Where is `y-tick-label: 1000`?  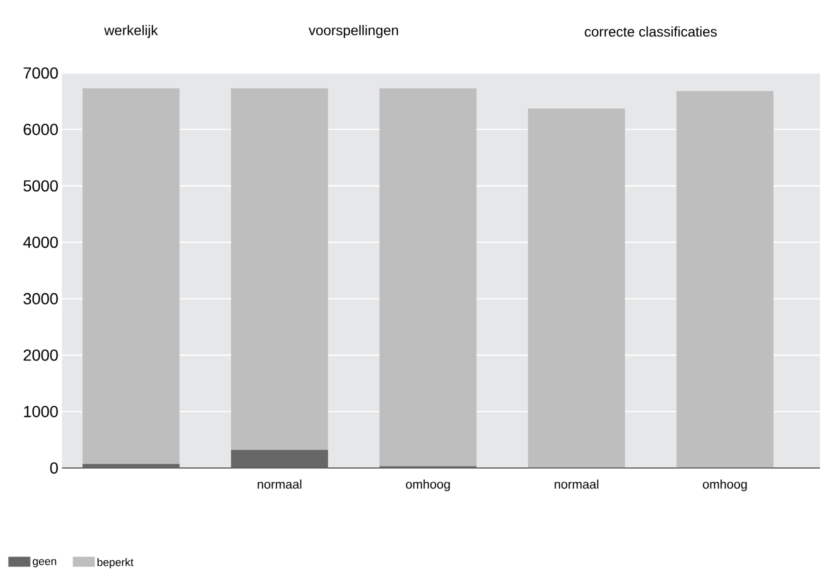
y-tick-label: 1000 is located at coordinates (41, 412).